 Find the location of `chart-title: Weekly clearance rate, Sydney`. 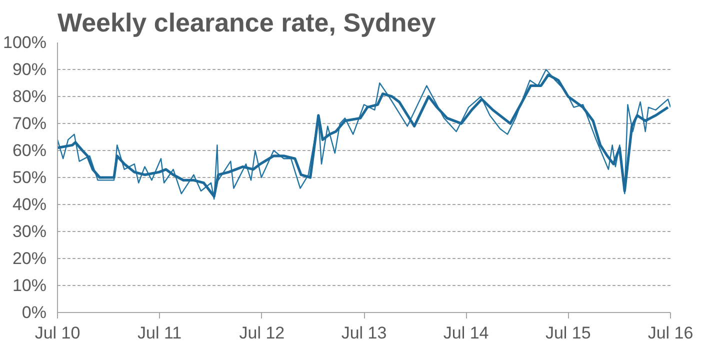

chart-title: Weekly clearance rate, Sydney is located at coordinates (247, 23).